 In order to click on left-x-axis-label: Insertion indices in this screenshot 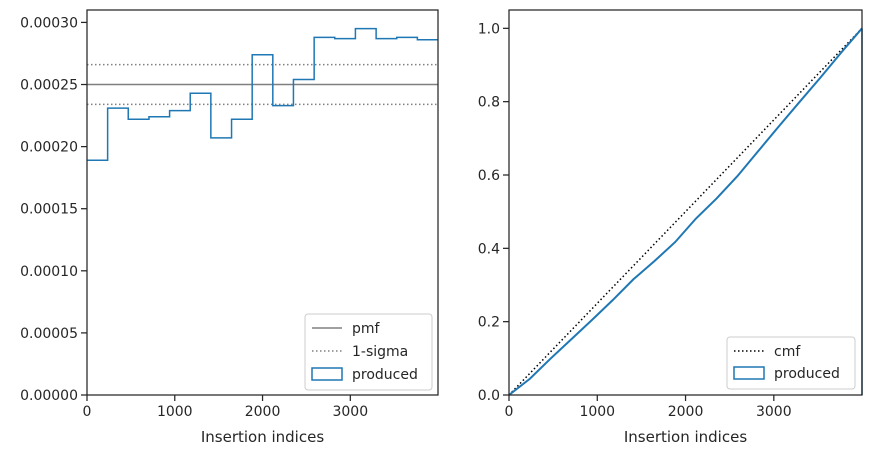, I will do `click(262, 437)`.